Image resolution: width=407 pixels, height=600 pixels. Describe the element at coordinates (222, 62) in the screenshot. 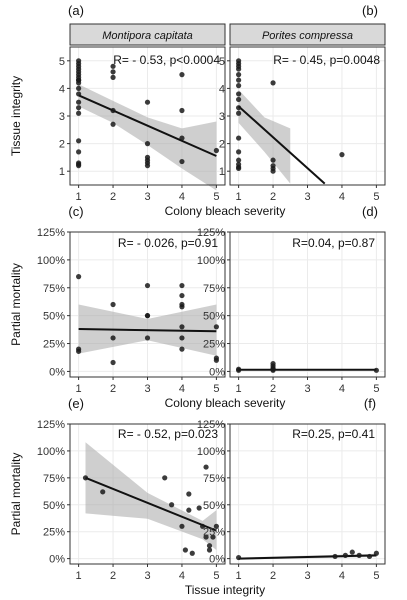

I see `y-tick-label: 5` at that location.